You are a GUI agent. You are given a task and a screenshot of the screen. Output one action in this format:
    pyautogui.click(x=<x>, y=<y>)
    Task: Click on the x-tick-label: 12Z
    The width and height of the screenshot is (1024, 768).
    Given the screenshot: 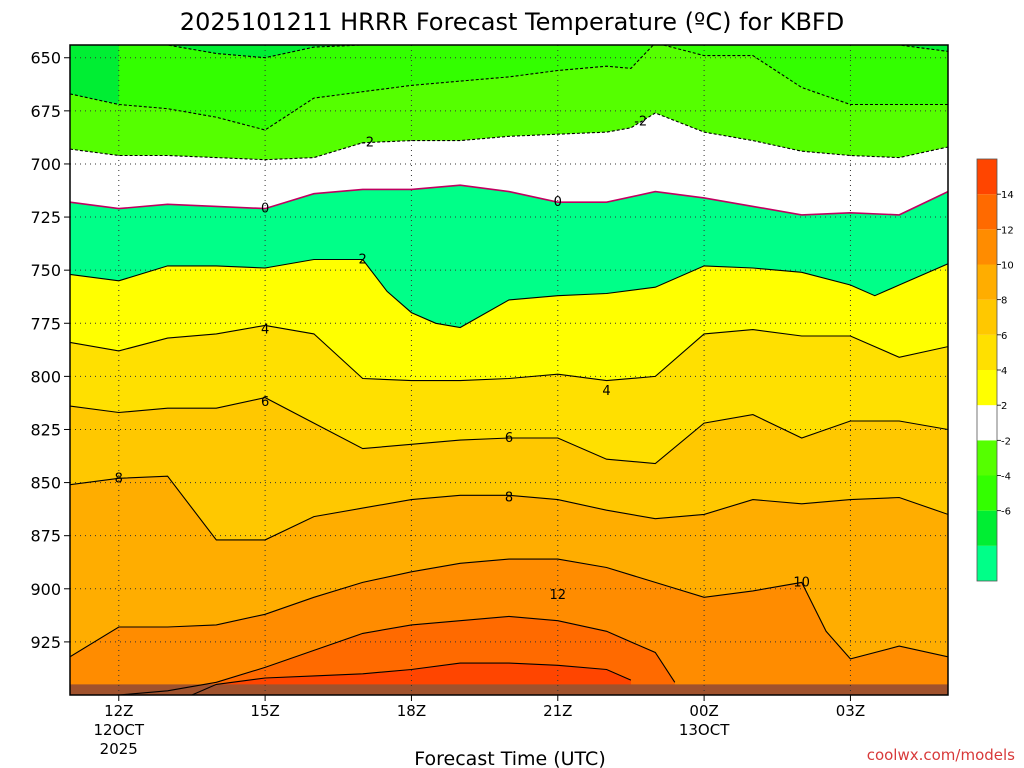 What is the action you would take?
    pyautogui.click(x=118, y=711)
    